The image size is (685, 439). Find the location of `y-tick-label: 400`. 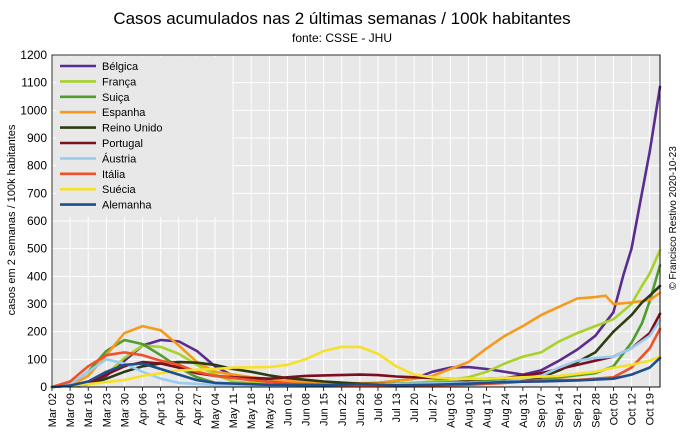

y-tick-label: 400 is located at coordinates (37, 276).